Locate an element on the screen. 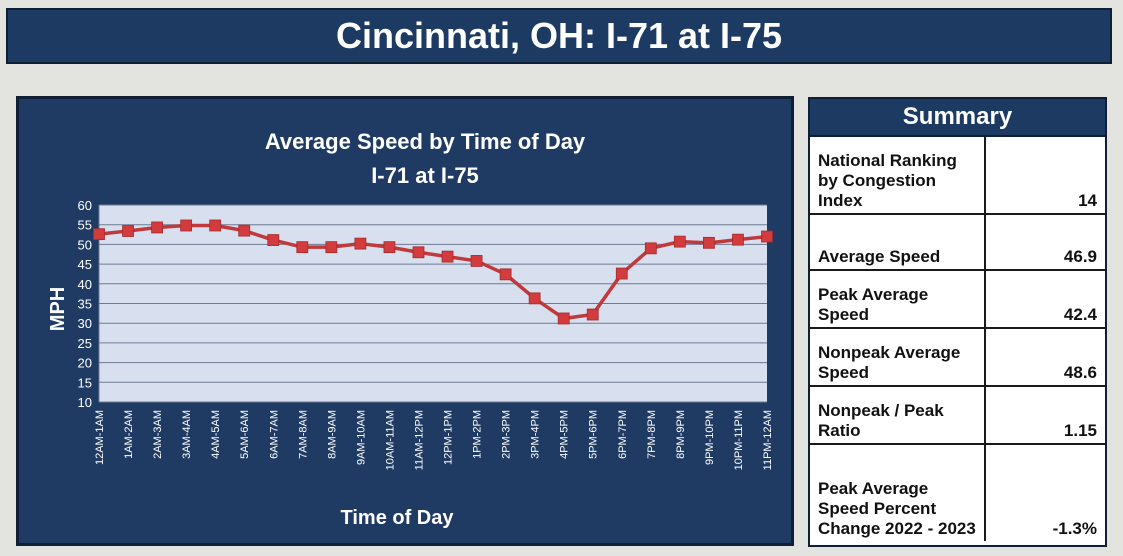 The height and width of the screenshot is (556, 1123). y-tick-label: 35 is located at coordinates (85, 304).